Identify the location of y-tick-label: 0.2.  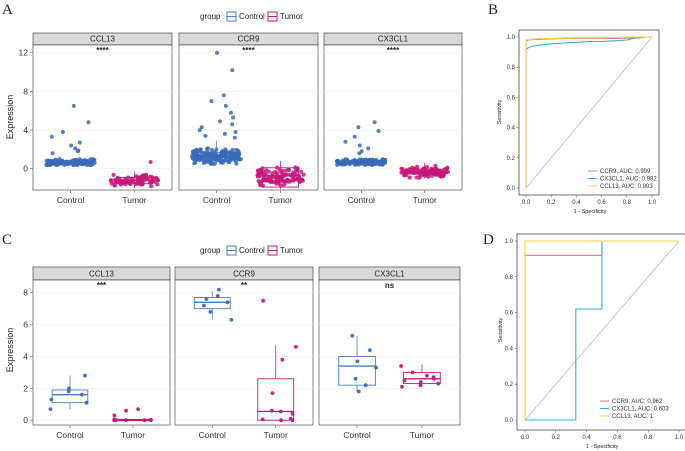
(509, 385).